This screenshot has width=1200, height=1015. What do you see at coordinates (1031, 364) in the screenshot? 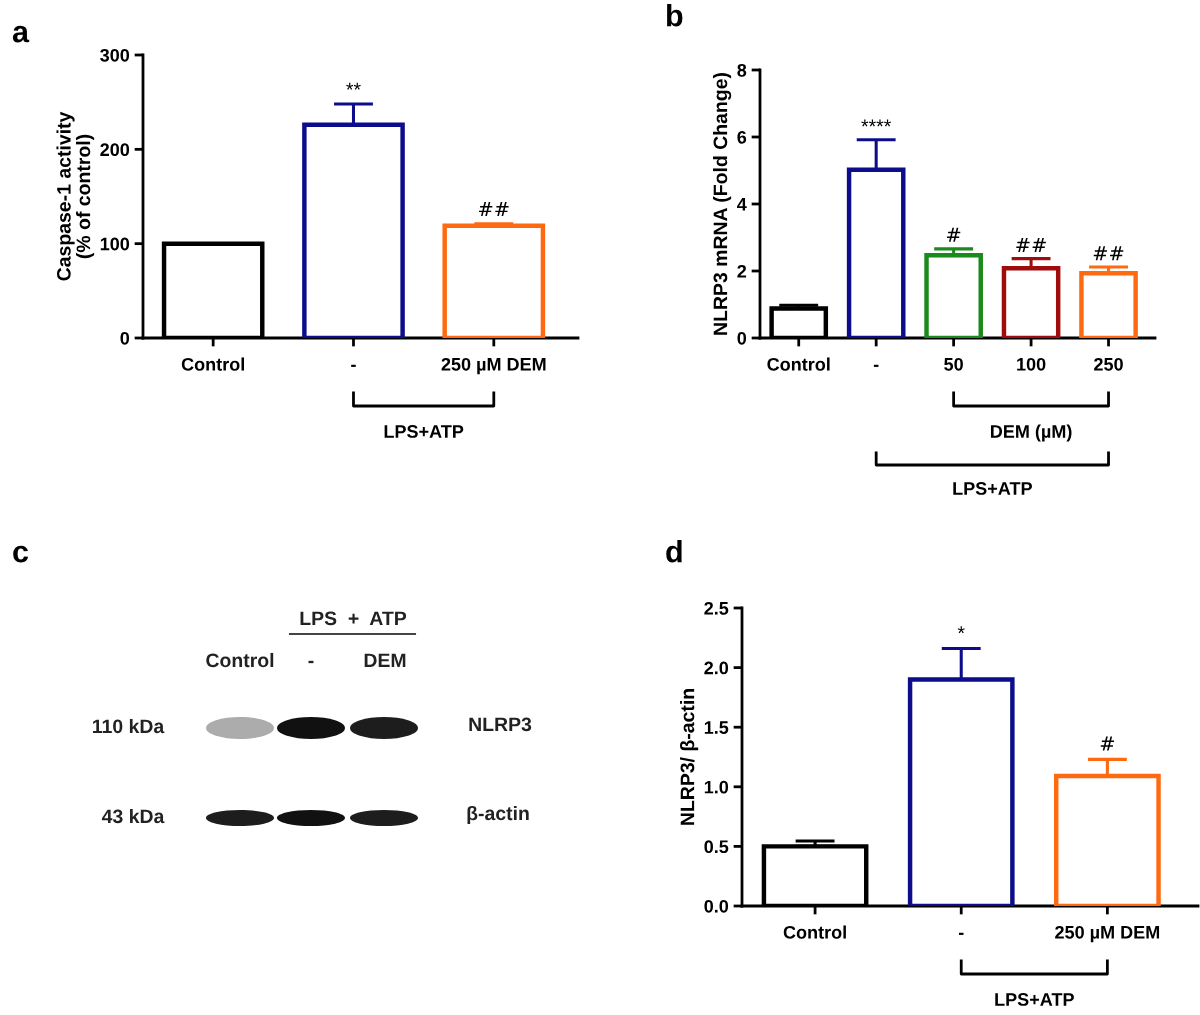
I see `x-tick-label: 100` at bounding box center [1031, 364].